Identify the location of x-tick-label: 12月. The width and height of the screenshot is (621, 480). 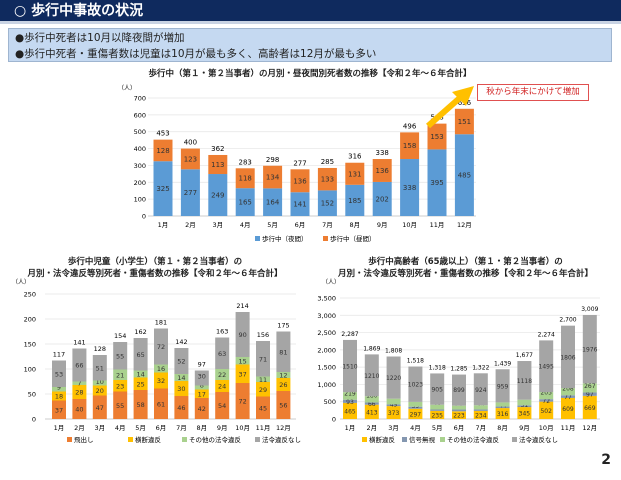
(589, 428).